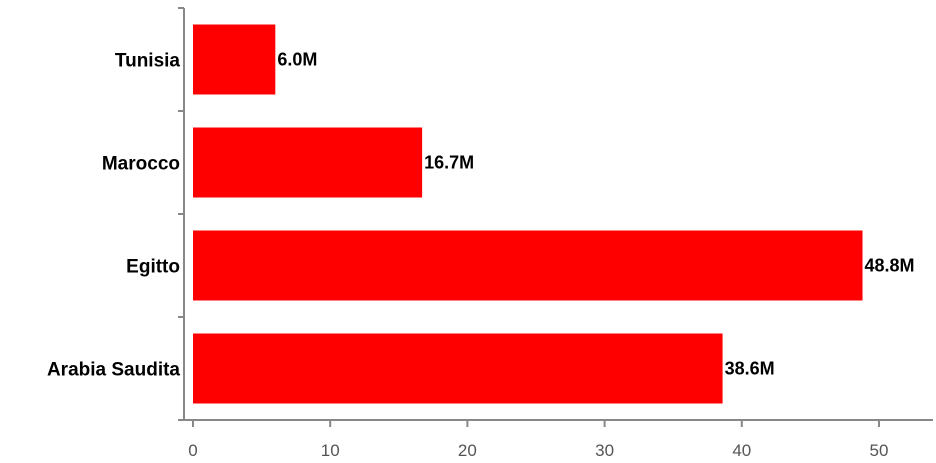 The width and height of the screenshot is (936, 463). What do you see at coordinates (153, 267) in the screenshot?
I see `category-label-egitto: Egitto` at bounding box center [153, 267].